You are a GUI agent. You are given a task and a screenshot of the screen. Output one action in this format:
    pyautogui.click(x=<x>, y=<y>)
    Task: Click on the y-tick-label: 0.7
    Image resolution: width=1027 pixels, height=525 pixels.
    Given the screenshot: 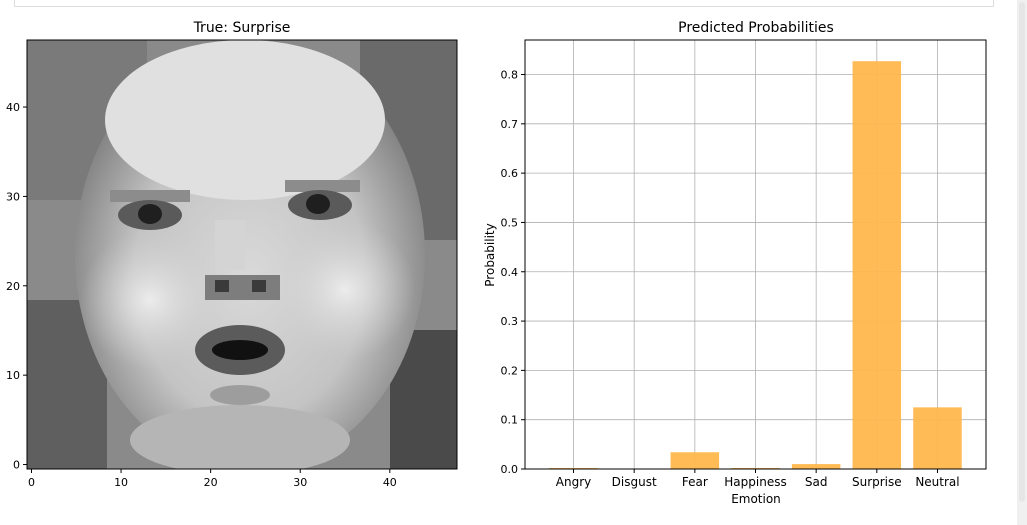 What is the action you would take?
    pyautogui.click(x=510, y=124)
    